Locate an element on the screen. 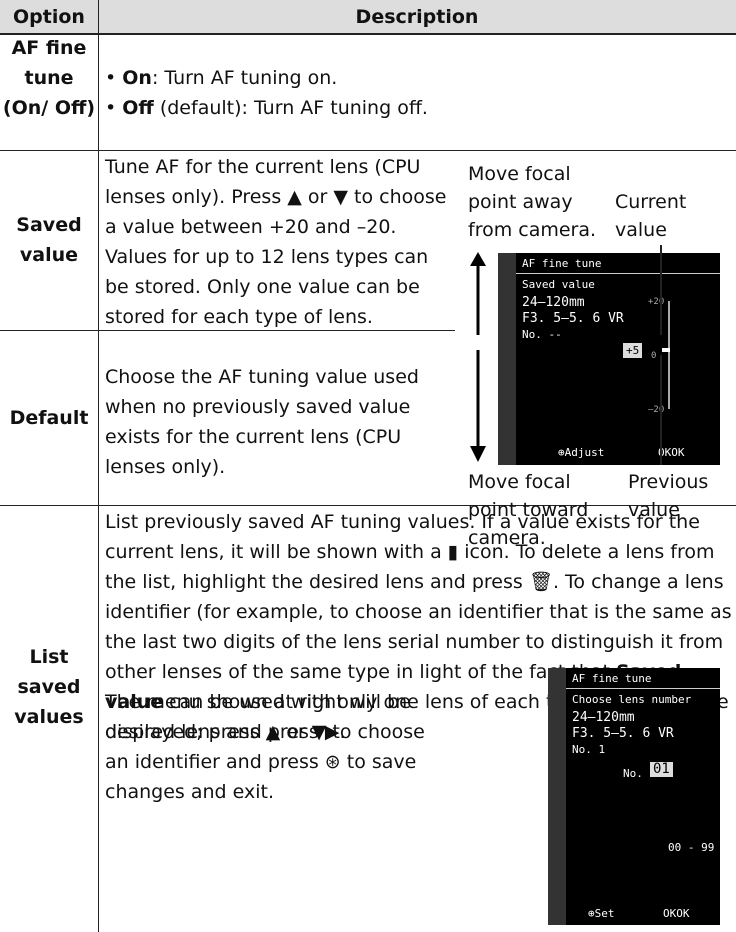 Image resolution: width=736 pixels, height=932 pixels. screen-text: 01 is located at coordinates (661, 769).